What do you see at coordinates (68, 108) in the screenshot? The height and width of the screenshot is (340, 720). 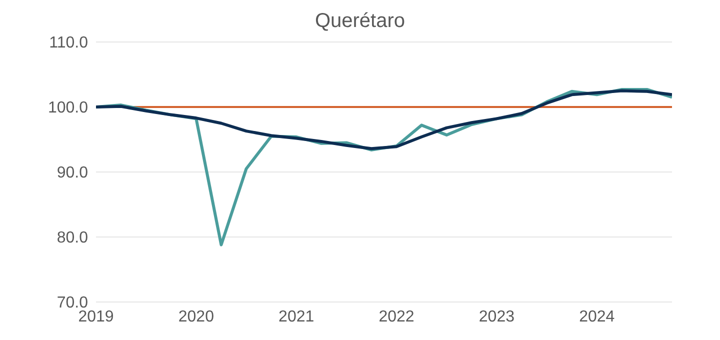 I see `y-tick-label: 100.0` at bounding box center [68, 108].